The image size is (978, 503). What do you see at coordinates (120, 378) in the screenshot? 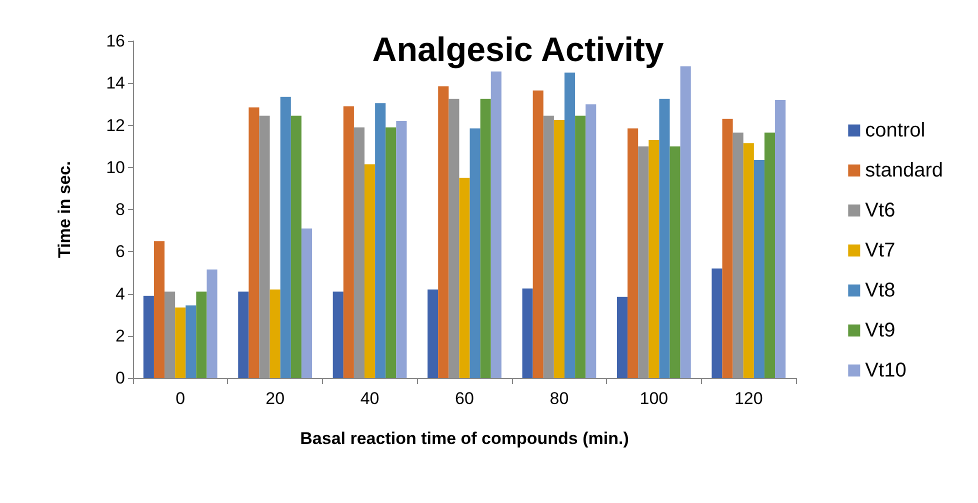
I see `y-tick-label: 0` at bounding box center [120, 378].